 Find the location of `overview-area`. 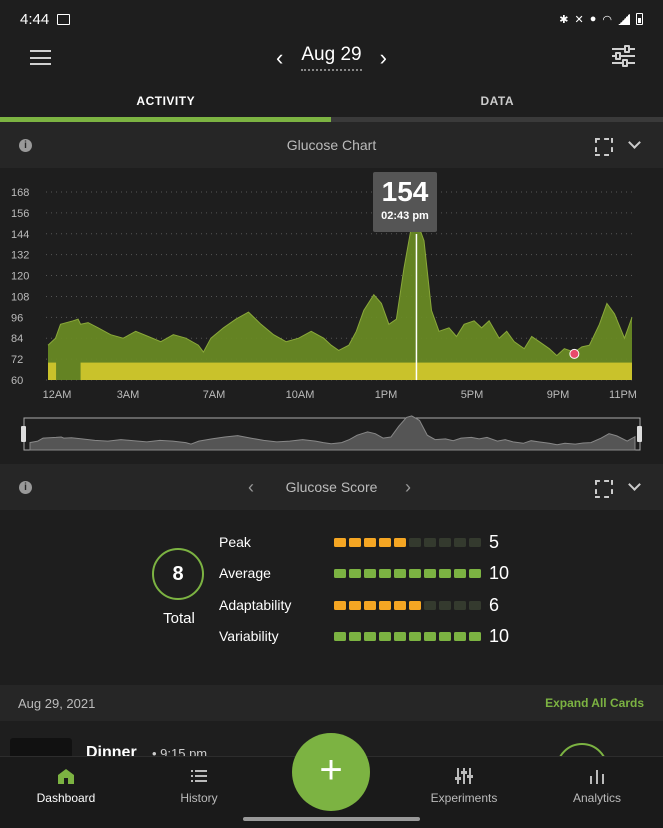

overview-area is located at coordinates (332, 433).